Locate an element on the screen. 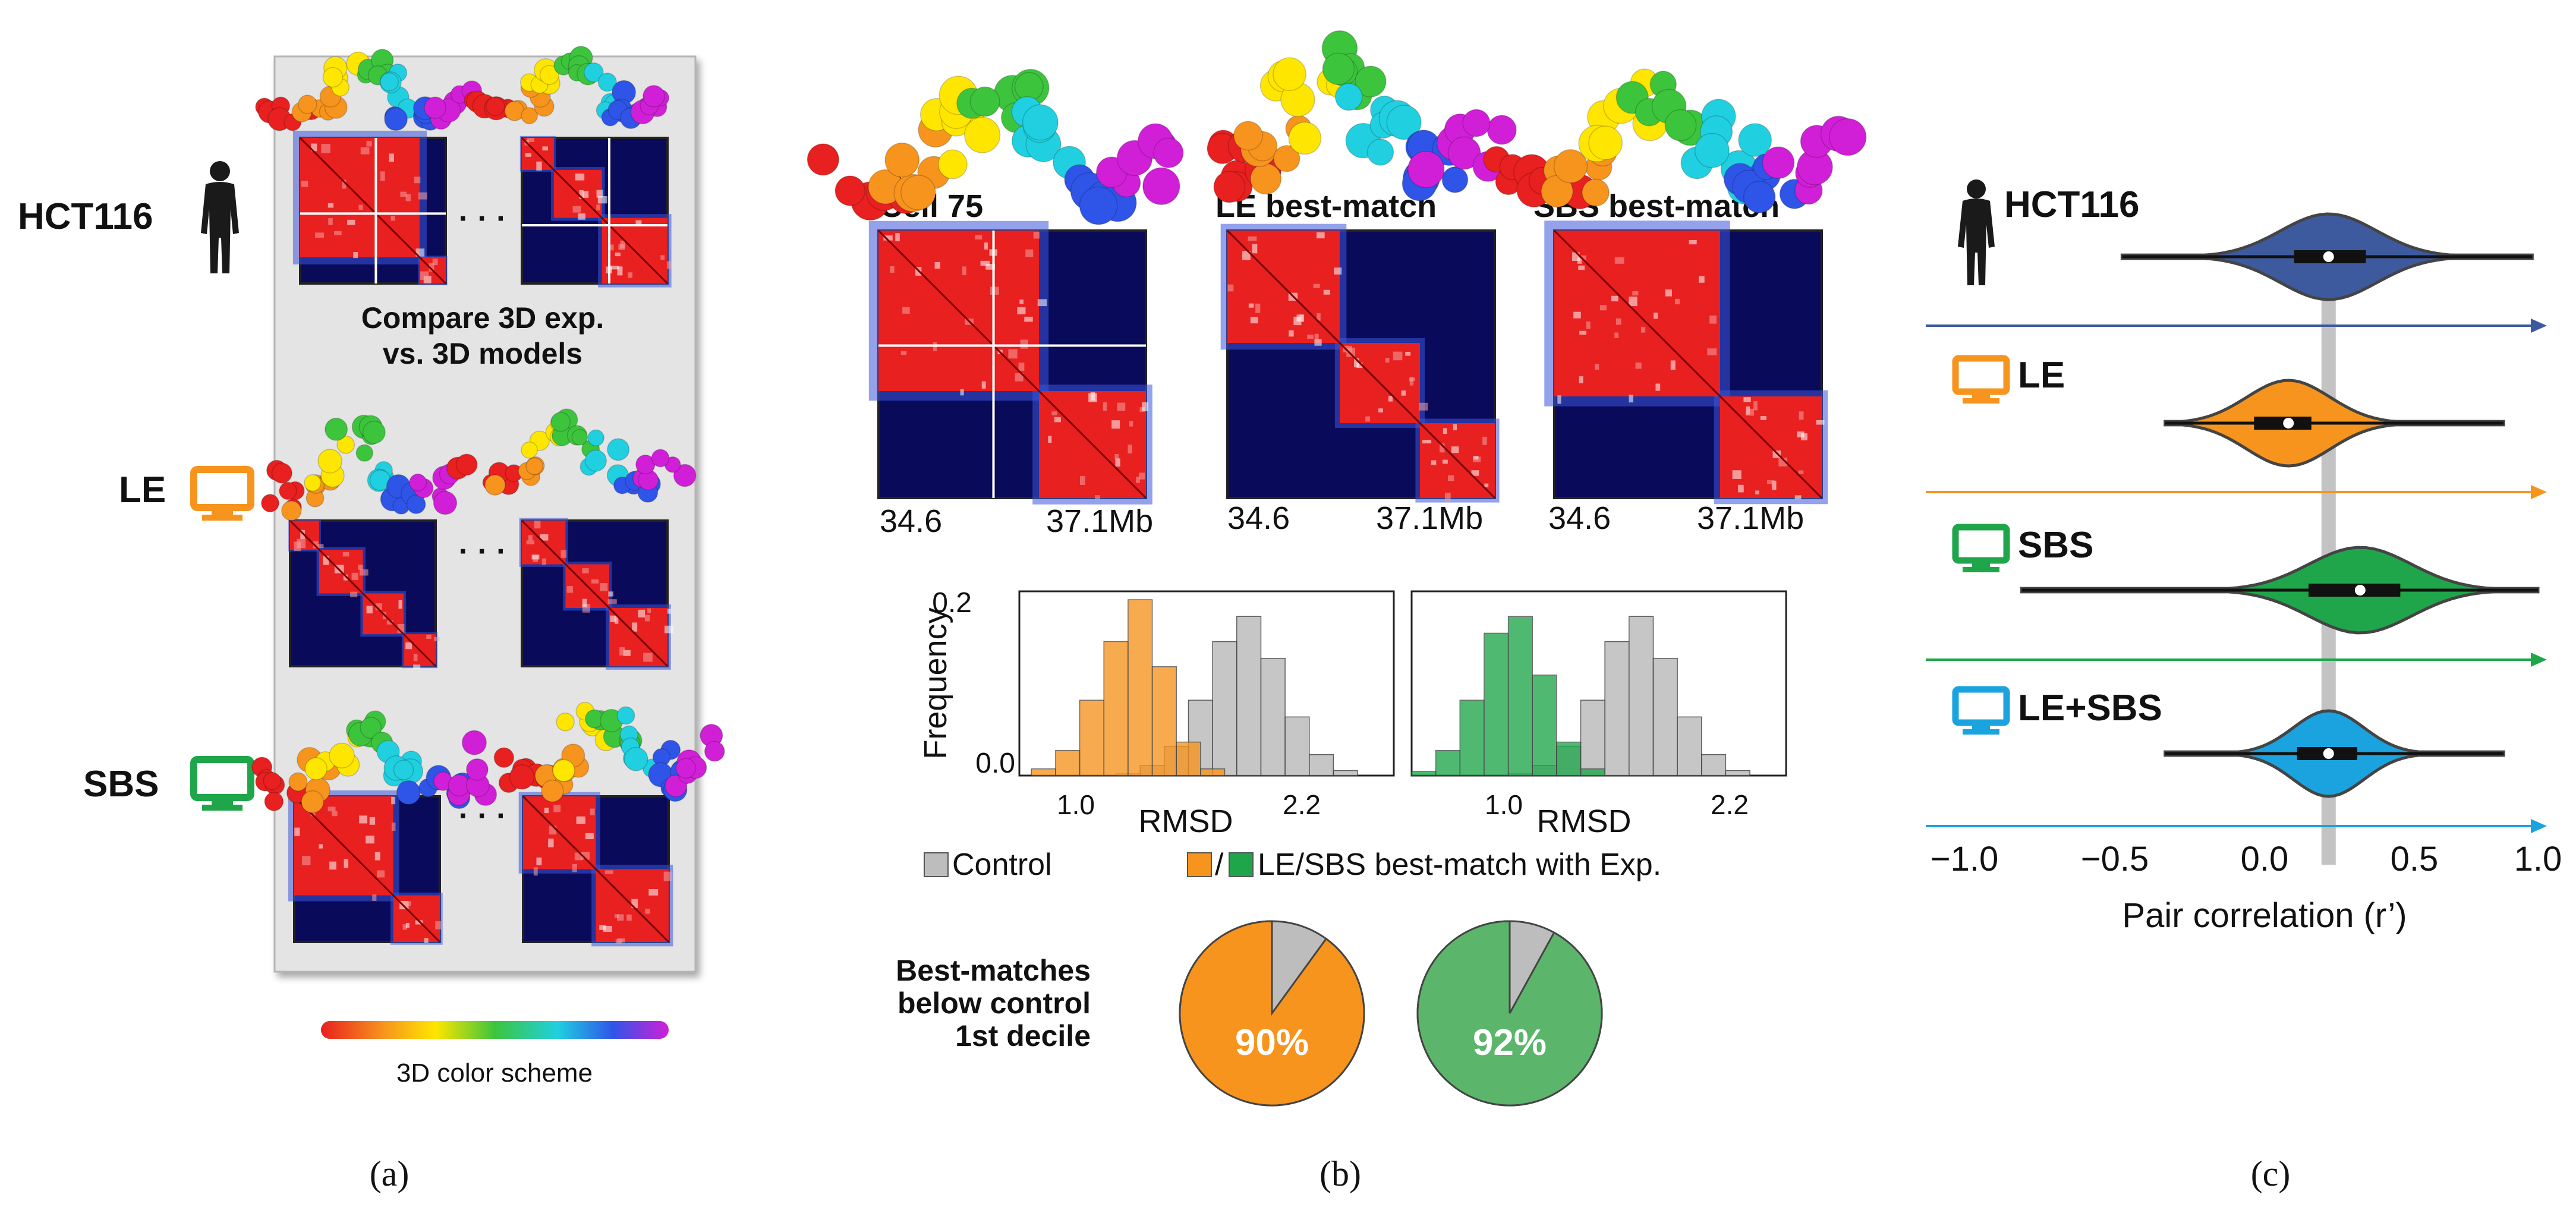 The height and width of the screenshot is (1210, 2576). contact-map-hct-2-diagonal is located at coordinates (595, 211).